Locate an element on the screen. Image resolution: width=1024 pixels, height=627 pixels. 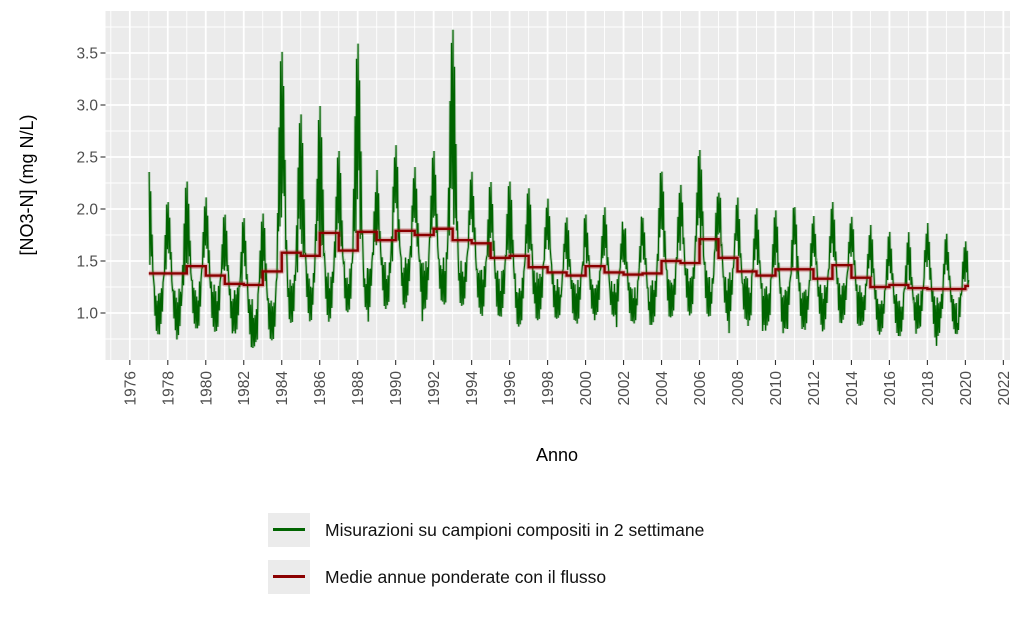
x-tick-label: 1986 is located at coordinates (320, 388).